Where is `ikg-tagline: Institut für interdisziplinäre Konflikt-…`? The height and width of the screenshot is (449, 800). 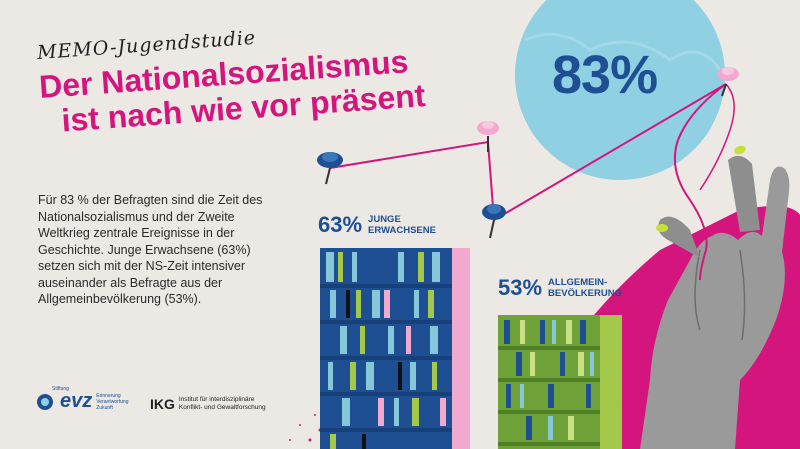
ikg-tagline: Institut für interdisziplinäre Konflikt-… is located at coordinates (222, 403).